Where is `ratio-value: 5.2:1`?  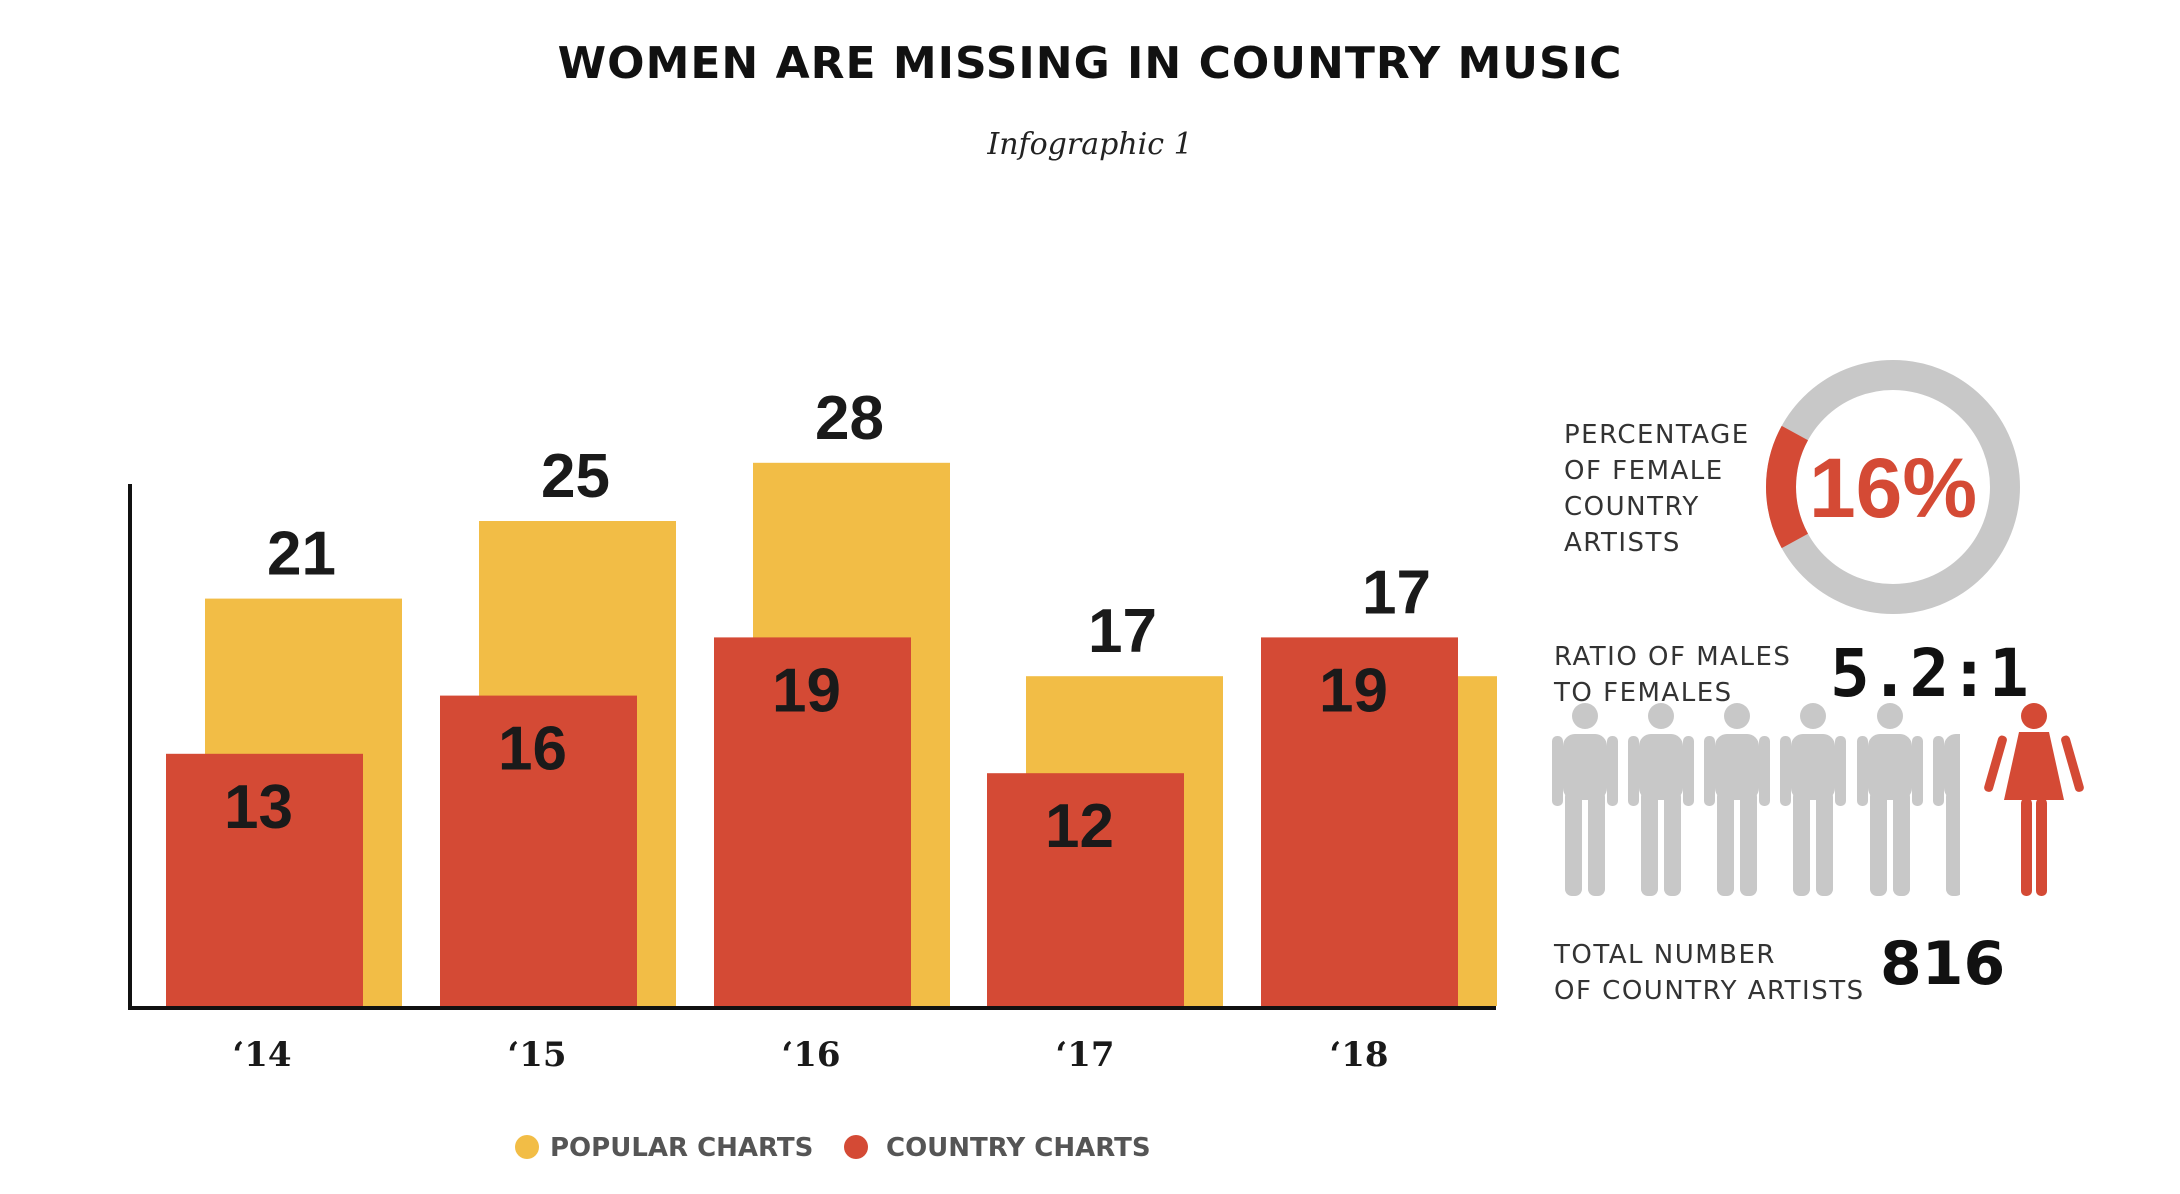
ratio-value: 5.2:1 is located at coordinates (1929, 673).